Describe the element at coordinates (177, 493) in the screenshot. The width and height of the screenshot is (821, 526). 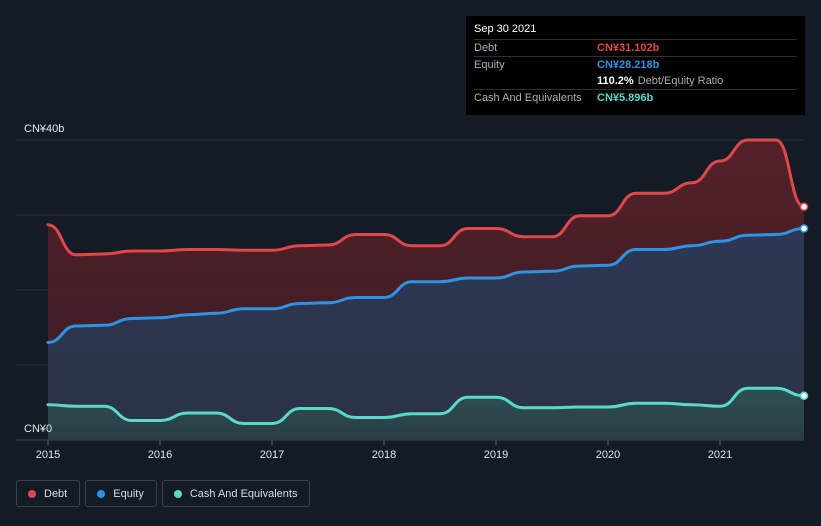
I see `cash-dot-icon` at that location.